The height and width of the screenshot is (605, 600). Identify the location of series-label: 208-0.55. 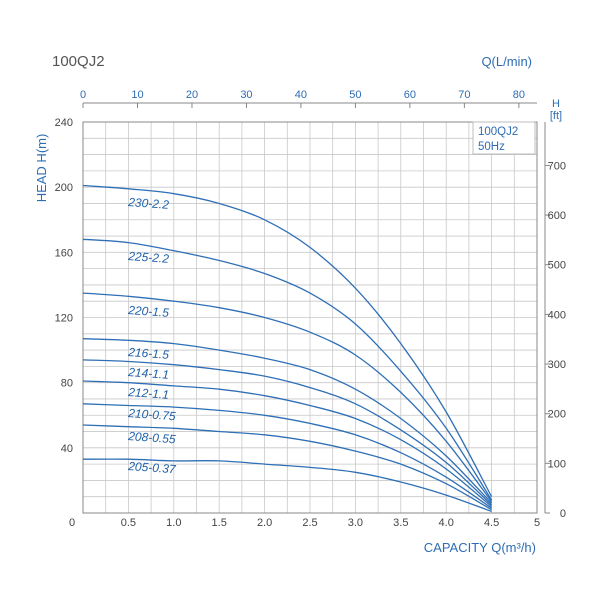
(152, 437).